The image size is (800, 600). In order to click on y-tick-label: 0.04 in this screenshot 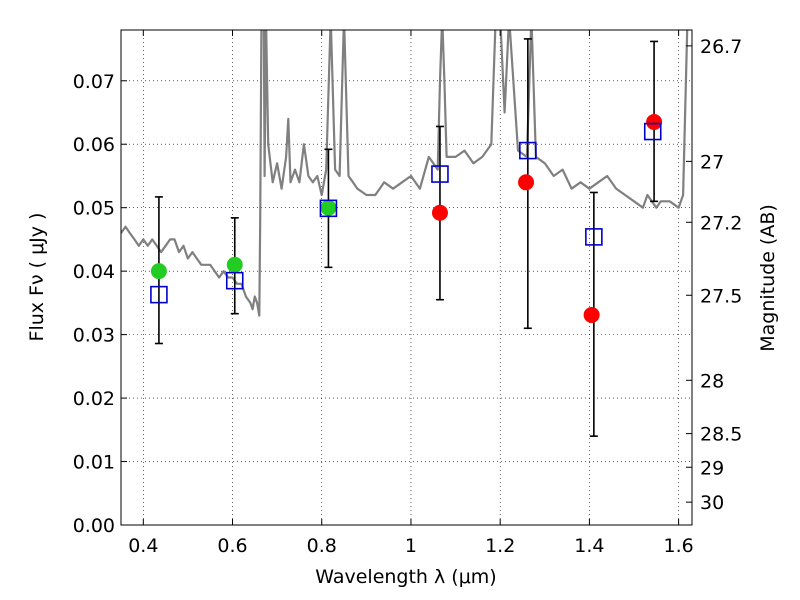, I will do `click(94, 272)`.